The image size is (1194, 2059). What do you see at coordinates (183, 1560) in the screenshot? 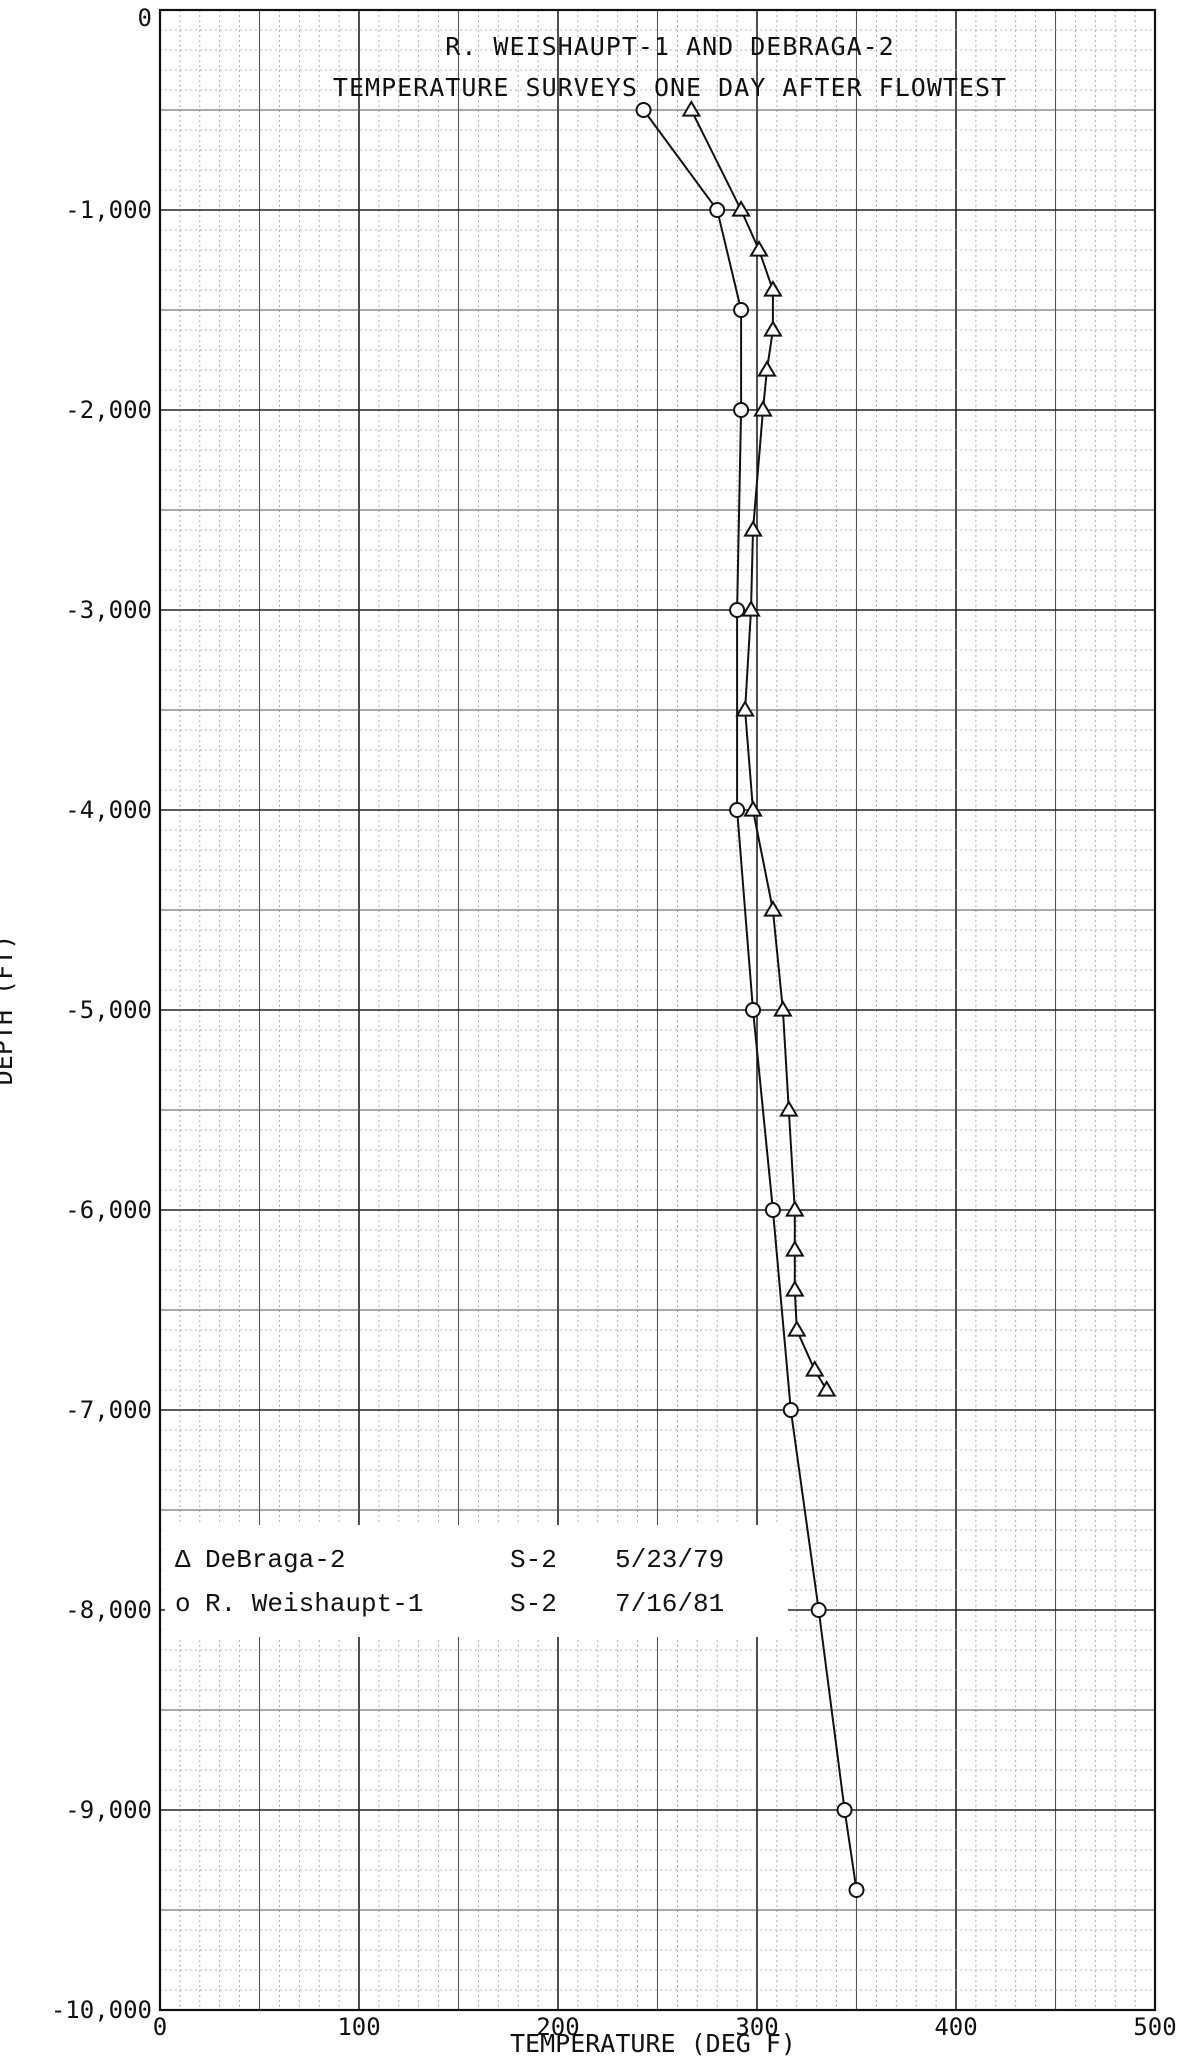
I see `legend-symbol: Δ` at bounding box center [183, 1560].